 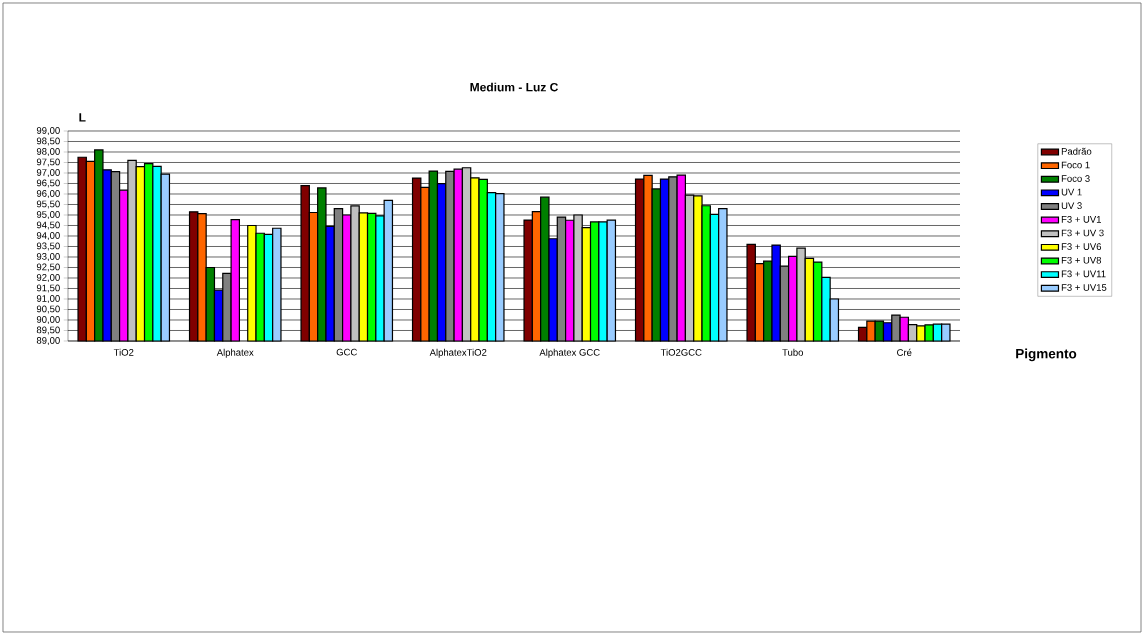 I want to click on y-tick-label: 98,50, so click(x=48, y=141).